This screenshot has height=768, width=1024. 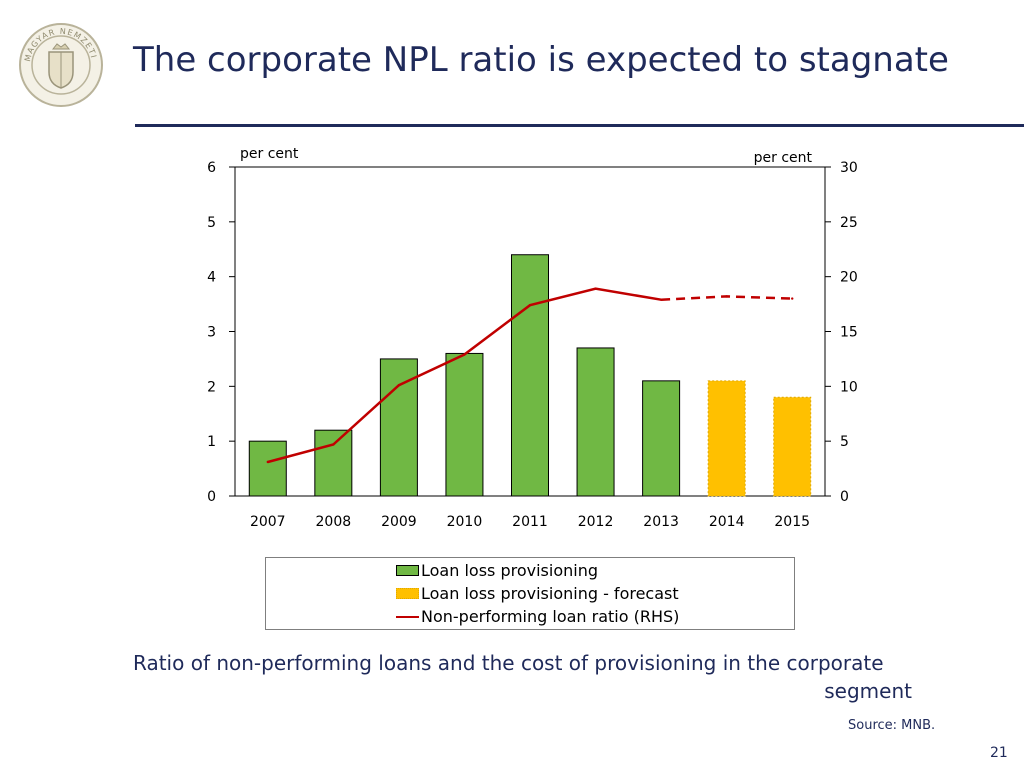 I want to click on npl-ratio-point-2007, so click(x=267, y=462).